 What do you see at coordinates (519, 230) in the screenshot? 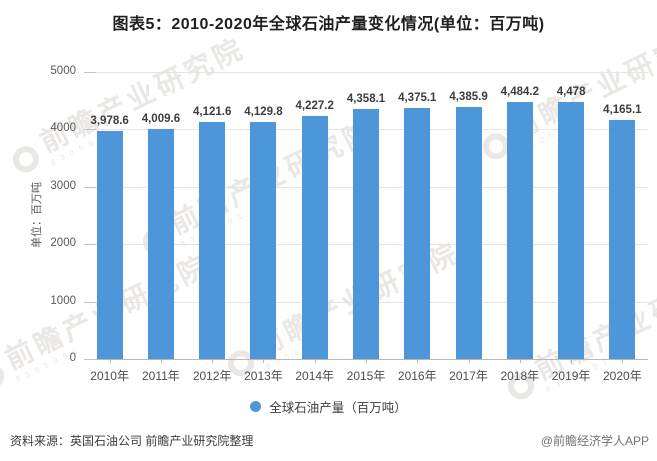
I see `bar-2018年` at bounding box center [519, 230].